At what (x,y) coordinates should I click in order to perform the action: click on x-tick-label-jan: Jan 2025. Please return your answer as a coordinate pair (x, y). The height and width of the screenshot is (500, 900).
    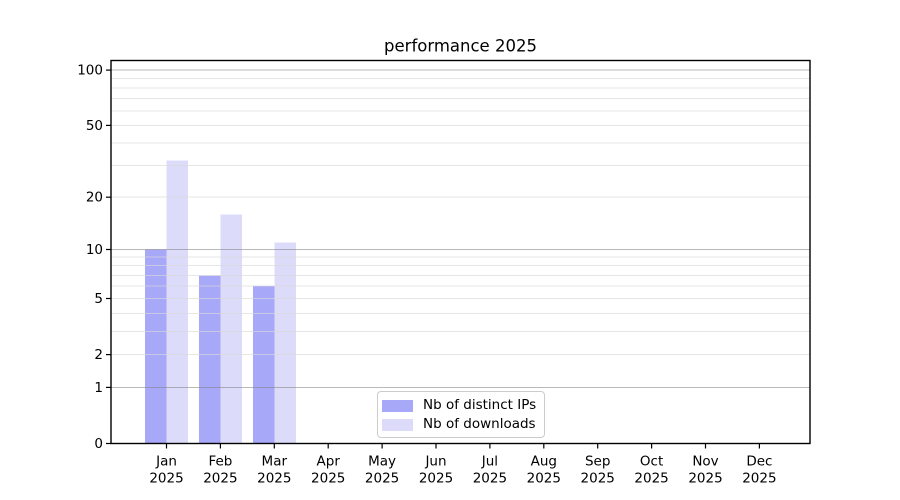
    Looking at the image, I should click on (166, 470).